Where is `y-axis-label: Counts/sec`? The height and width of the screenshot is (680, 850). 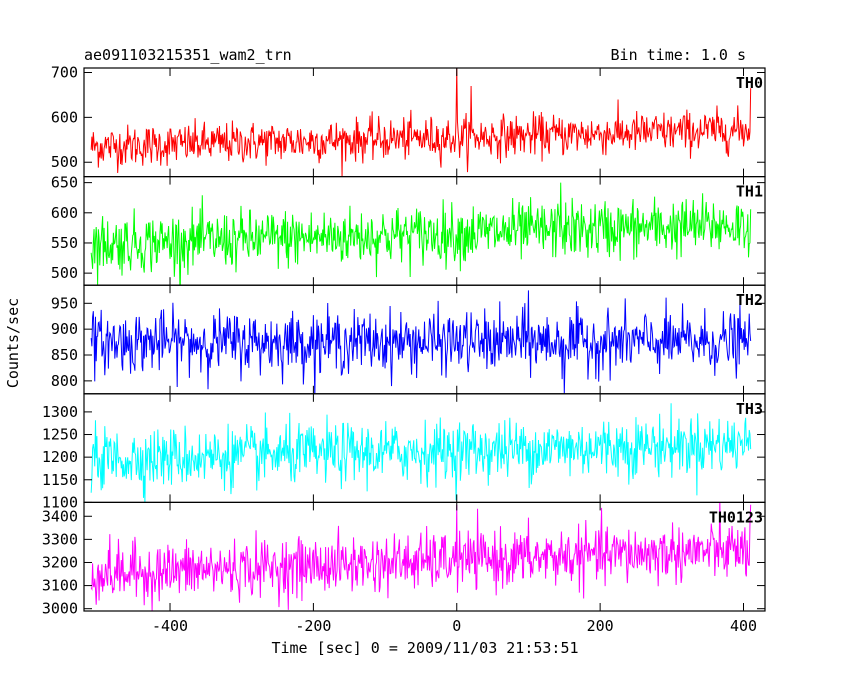 y-axis-label: Counts/sec is located at coordinates (13, 343).